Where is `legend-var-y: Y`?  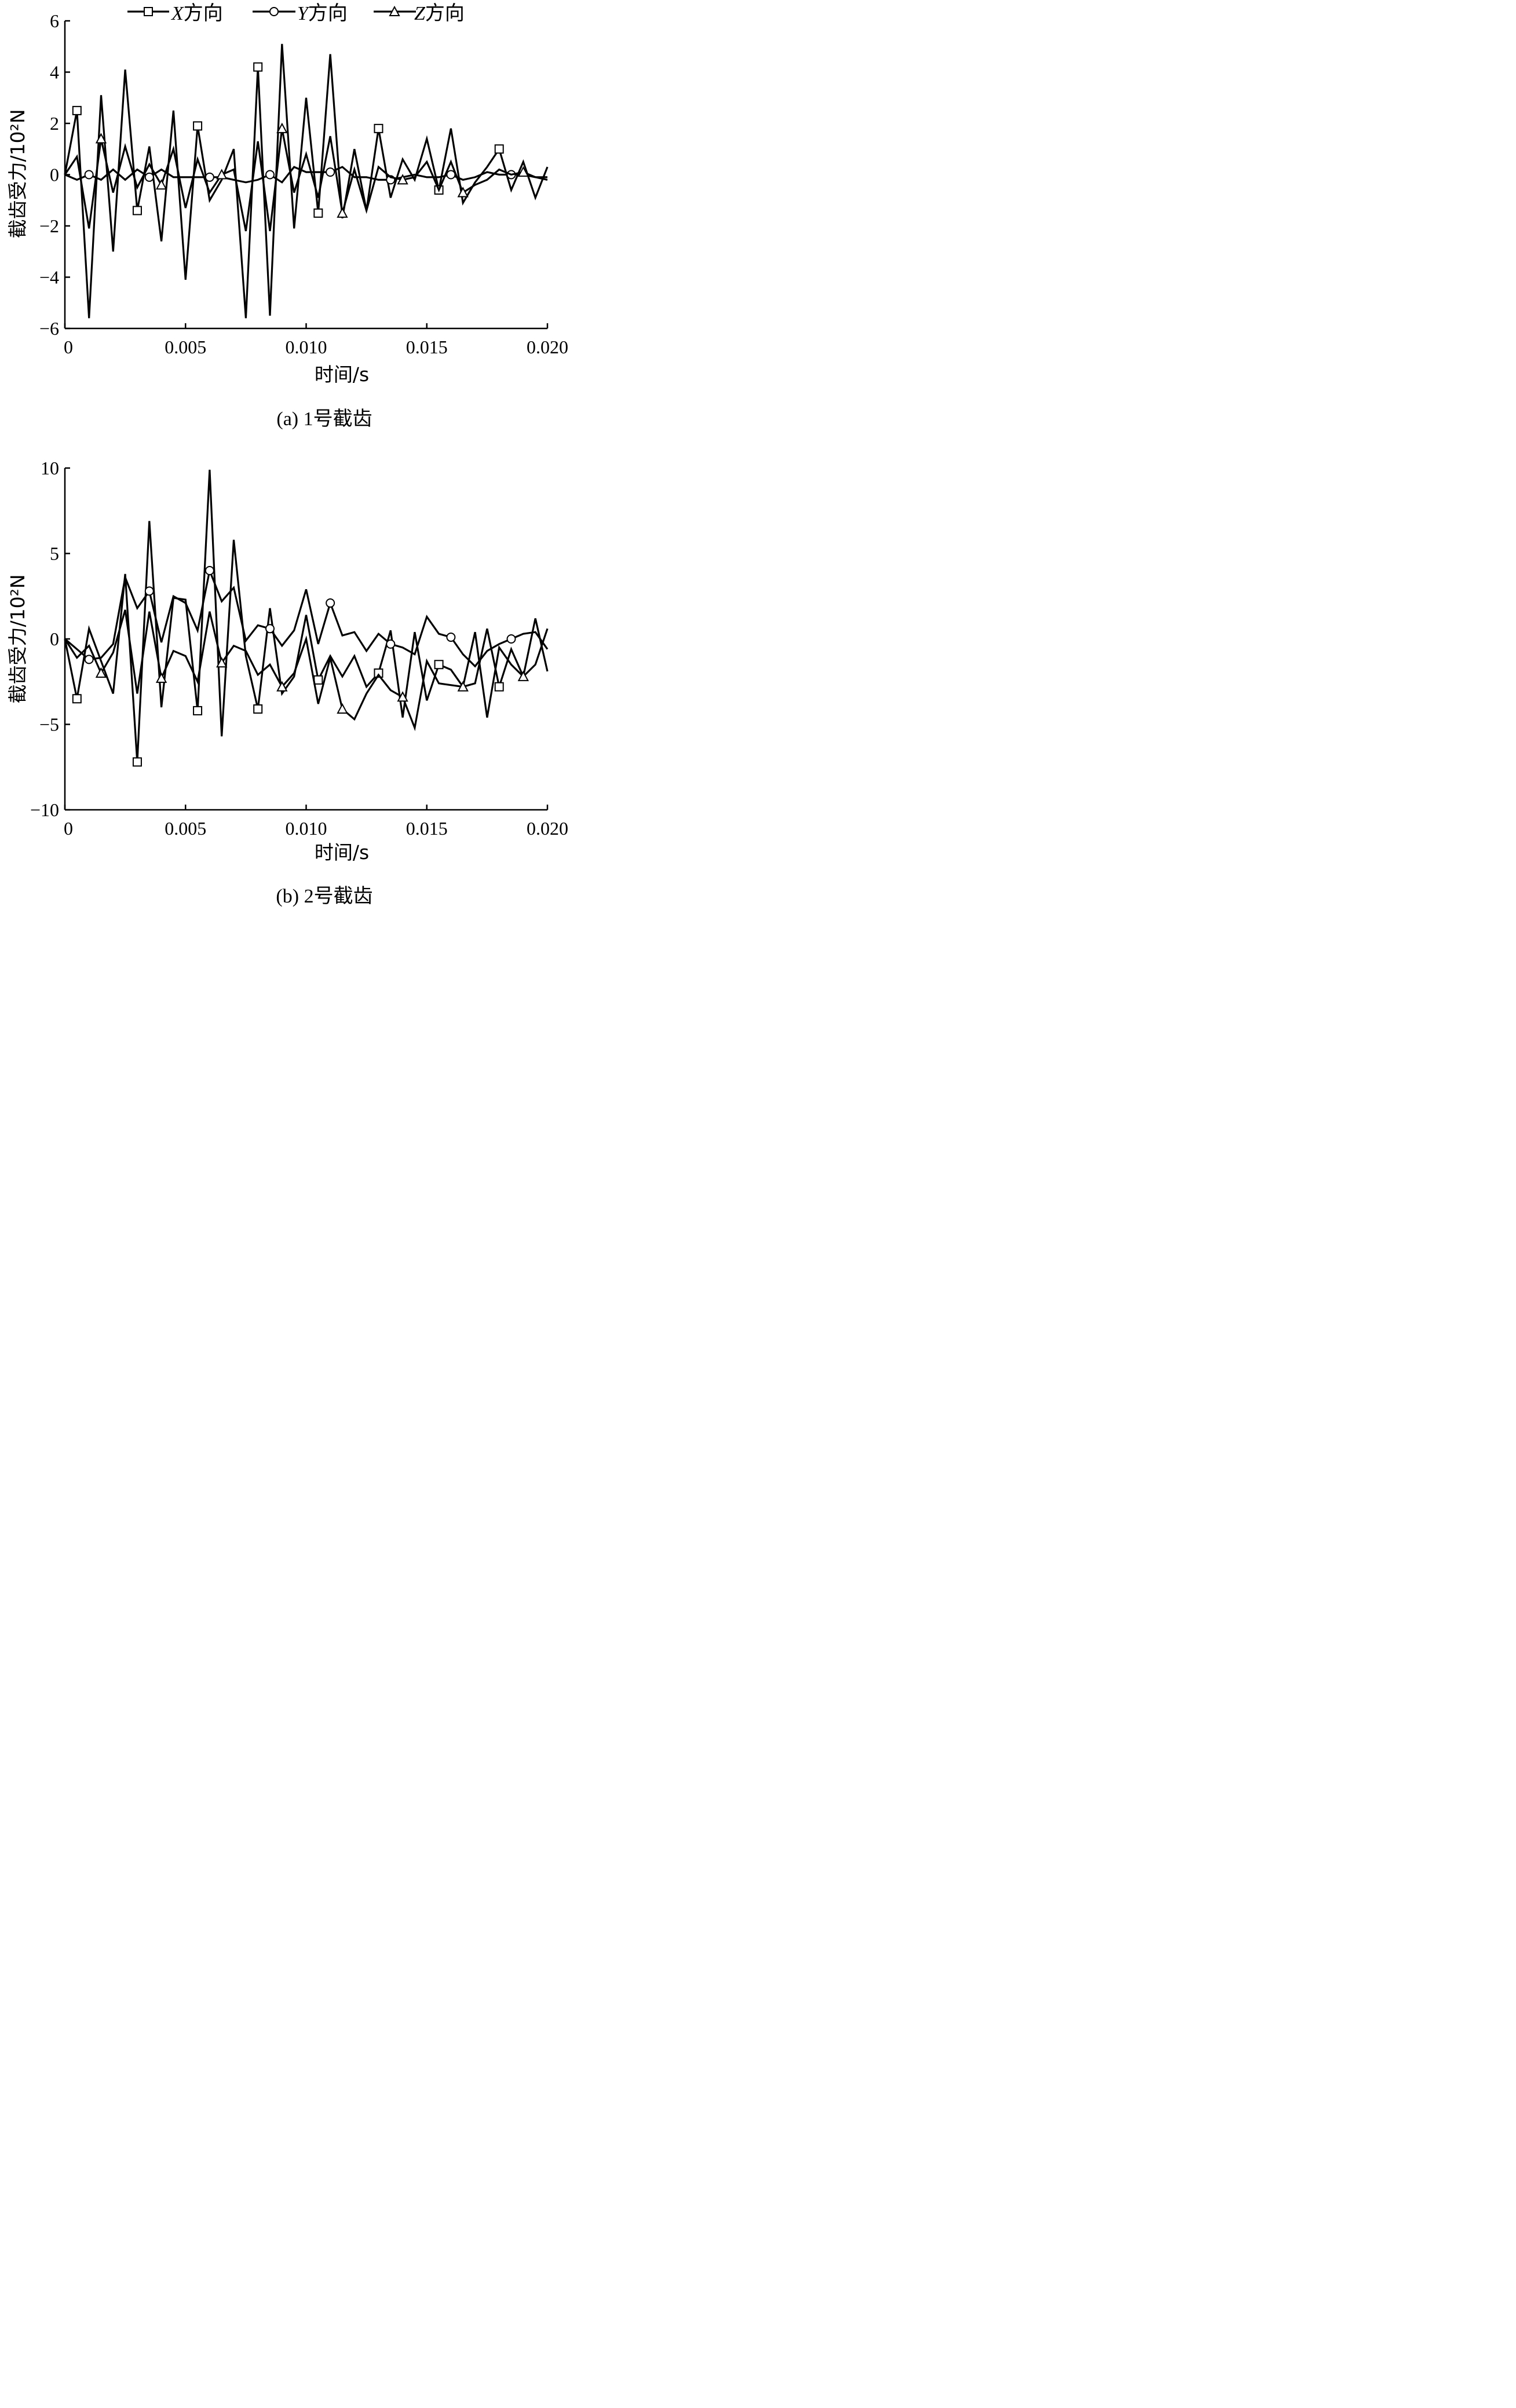
legend-var-y: Y is located at coordinates (303, 14).